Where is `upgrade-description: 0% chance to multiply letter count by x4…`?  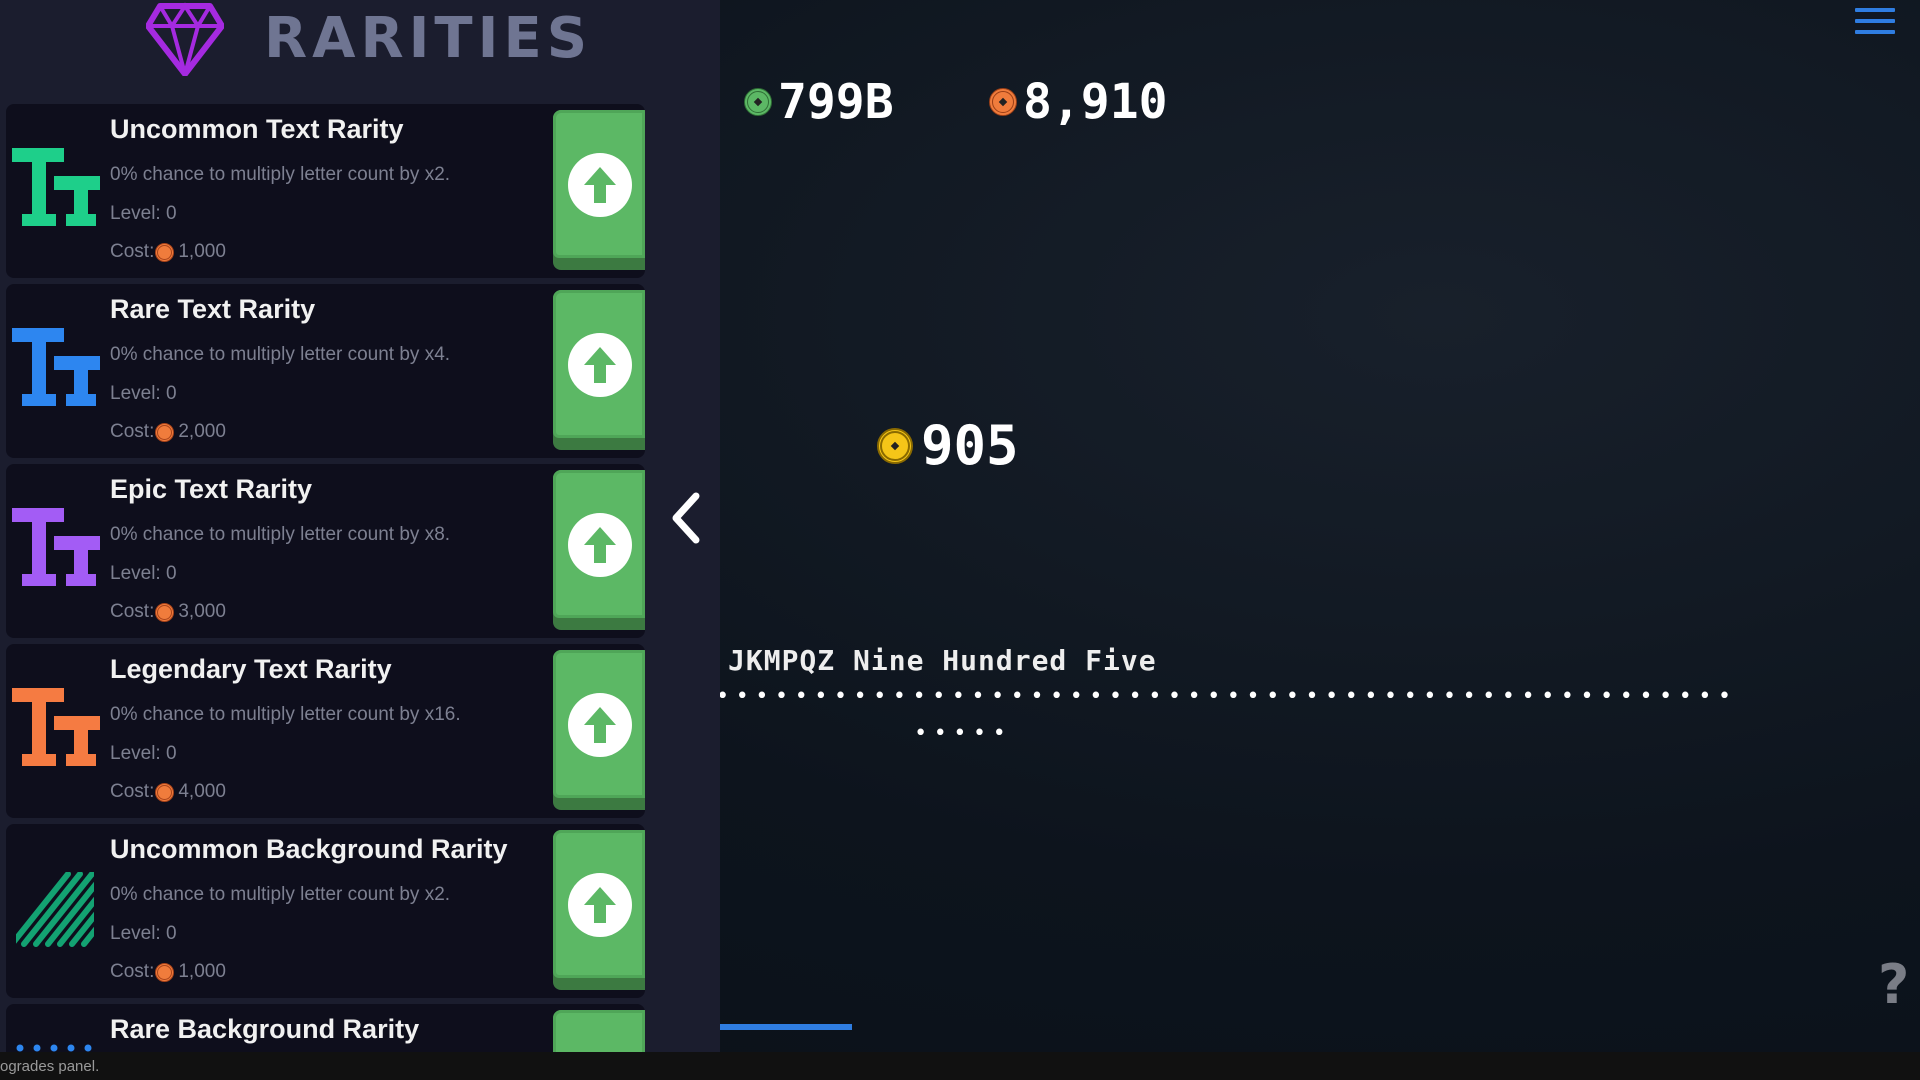
upgrade-description: 0% chance to multiply letter count by x4… is located at coordinates (280, 354).